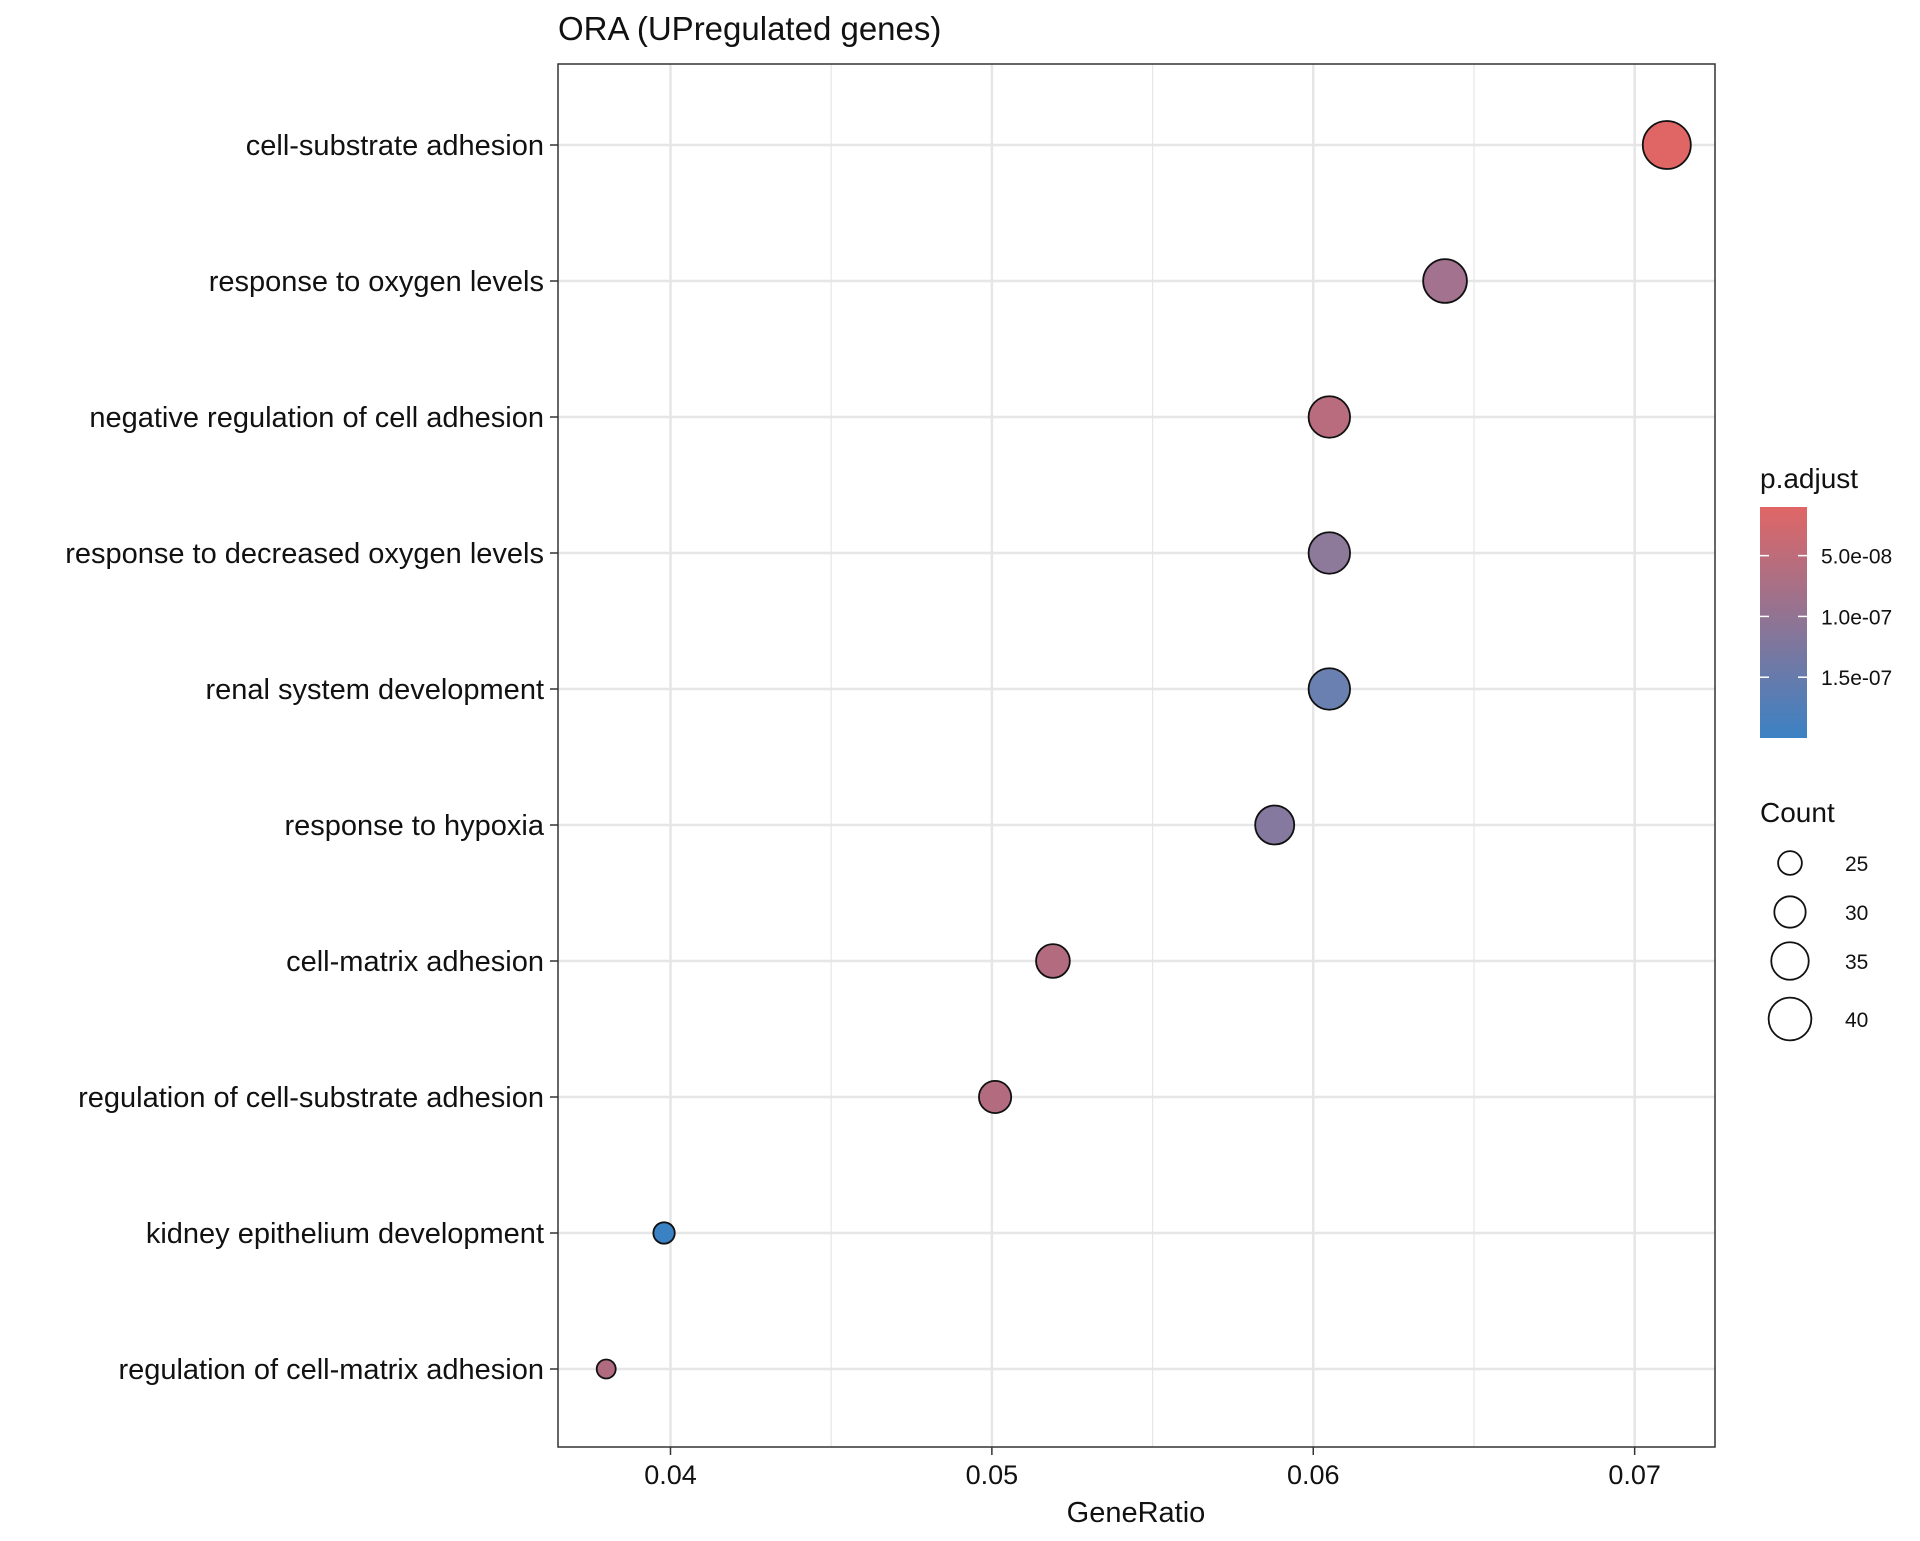 This screenshot has height=1541, width=1920. I want to click on legend-p-adjust-ticks: 5.0e-08 1.0e-07 1.5e-07, so click(1826, 618).